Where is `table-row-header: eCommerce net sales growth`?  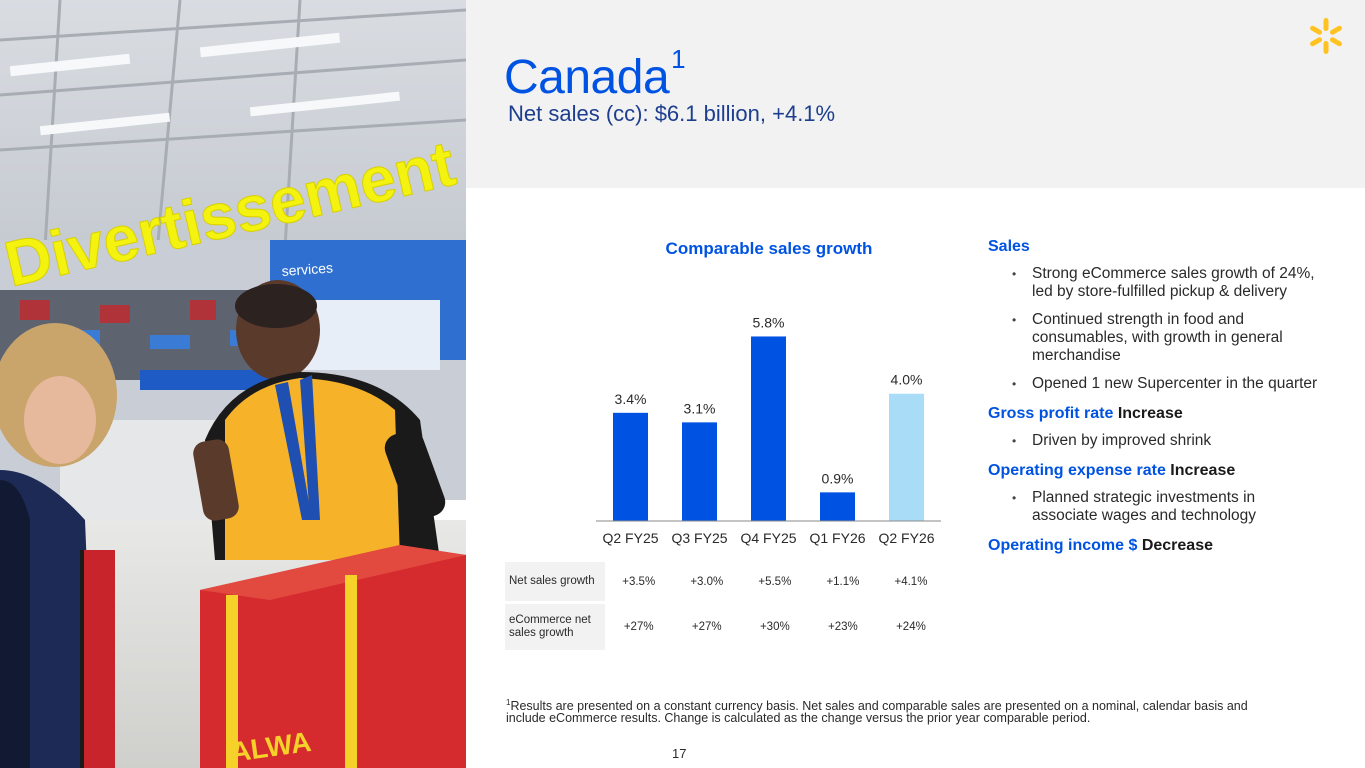 table-row-header: eCommerce net sales growth is located at coordinates (555, 627).